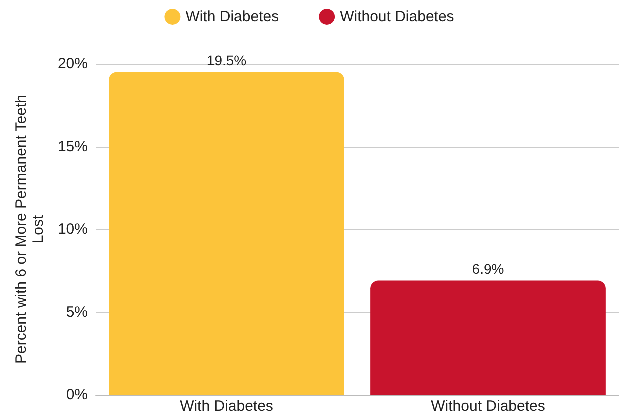  I want to click on y-axis-title: Percent with 6 or More Permanent Teeth Lost, so click(30, 229).